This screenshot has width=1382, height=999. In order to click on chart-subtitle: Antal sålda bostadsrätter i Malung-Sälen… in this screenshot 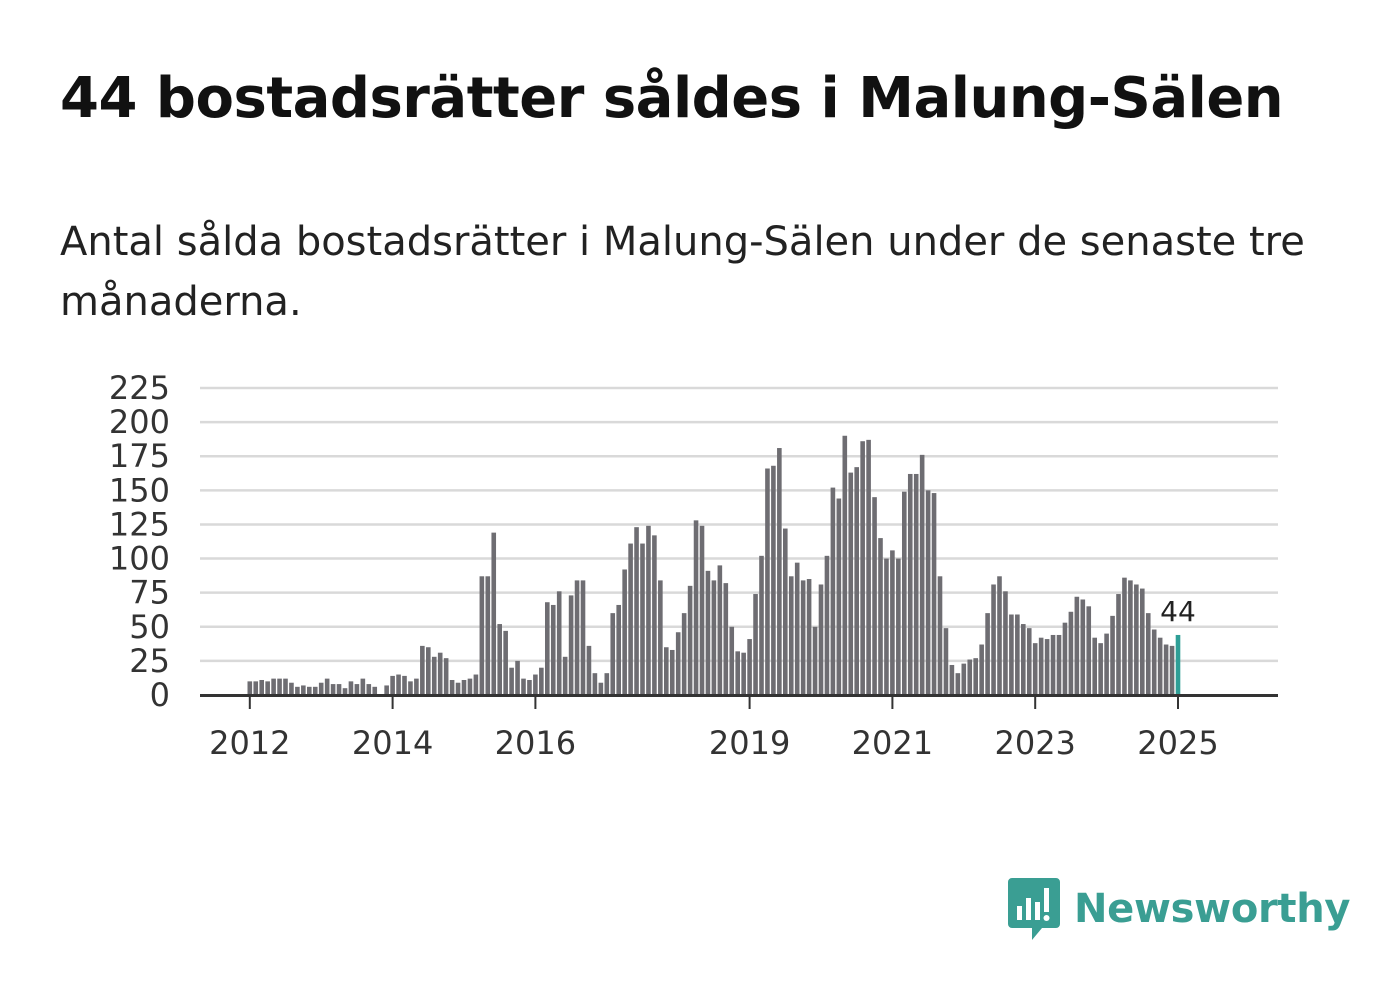, I will do `click(682, 272)`.